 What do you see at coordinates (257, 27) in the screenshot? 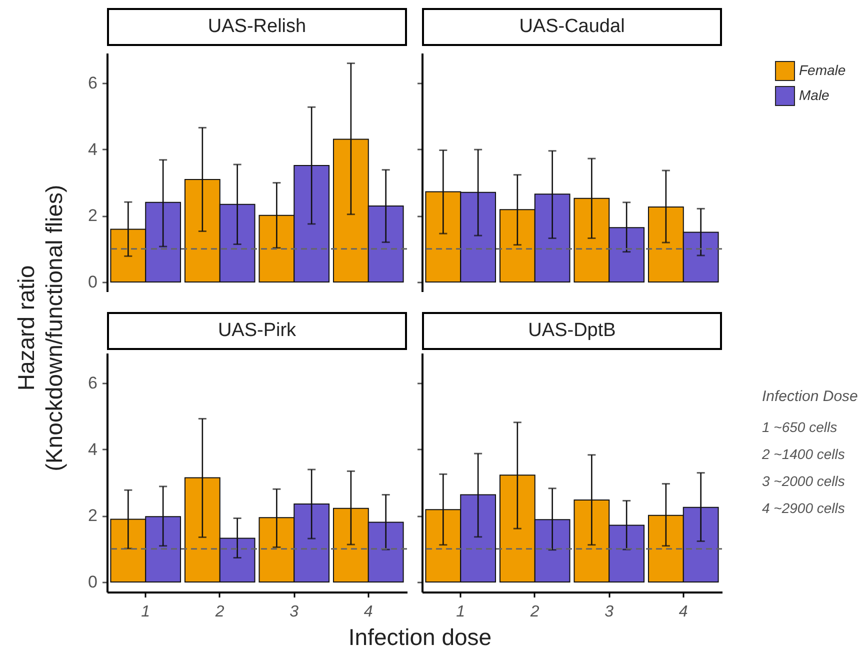
I see `chart-title: UAS-Relish` at bounding box center [257, 27].